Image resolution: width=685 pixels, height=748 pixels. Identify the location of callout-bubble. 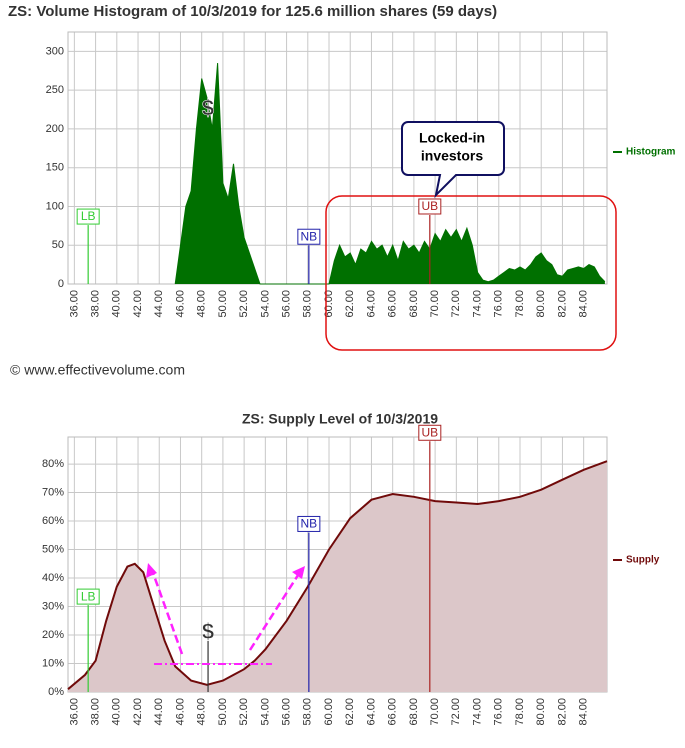
(453, 160).